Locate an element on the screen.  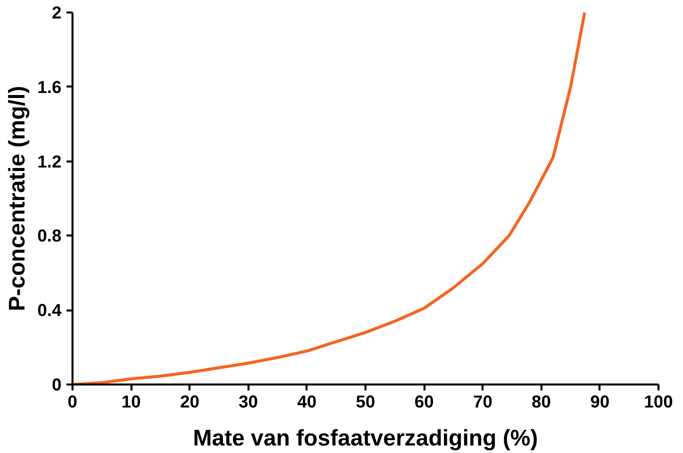
x-tick-label: 20 is located at coordinates (190, 402).